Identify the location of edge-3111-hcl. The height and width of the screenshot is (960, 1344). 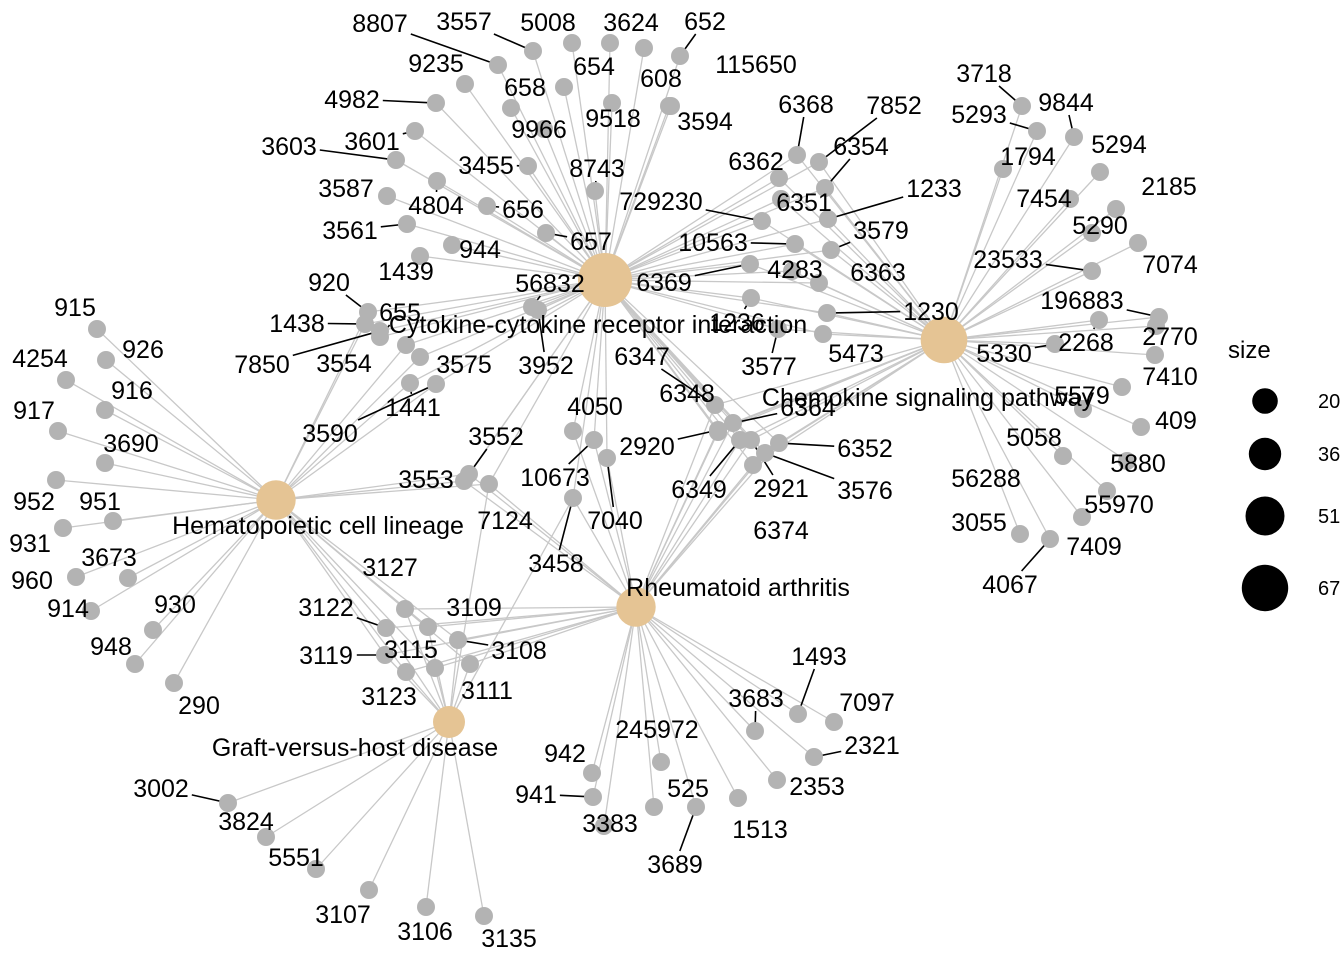
(373, 582).